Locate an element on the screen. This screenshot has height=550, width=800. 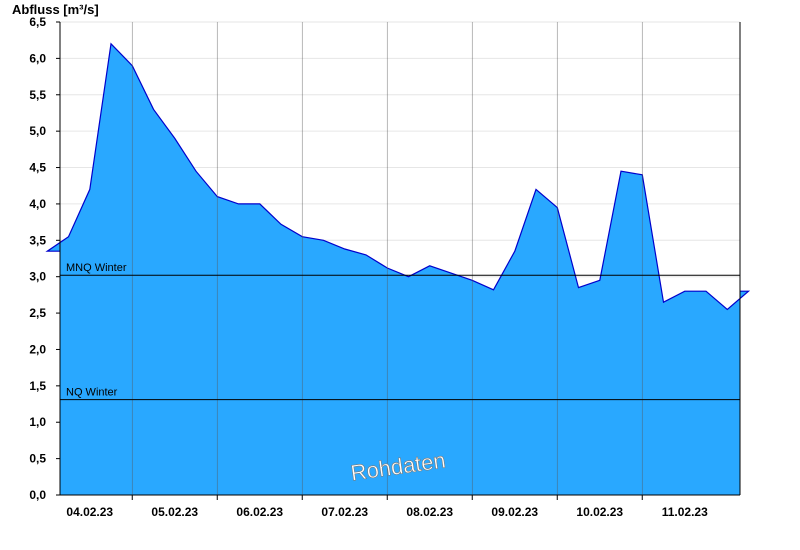
x-tick-label: 06.02.23 is located at coordinates (259, 512).